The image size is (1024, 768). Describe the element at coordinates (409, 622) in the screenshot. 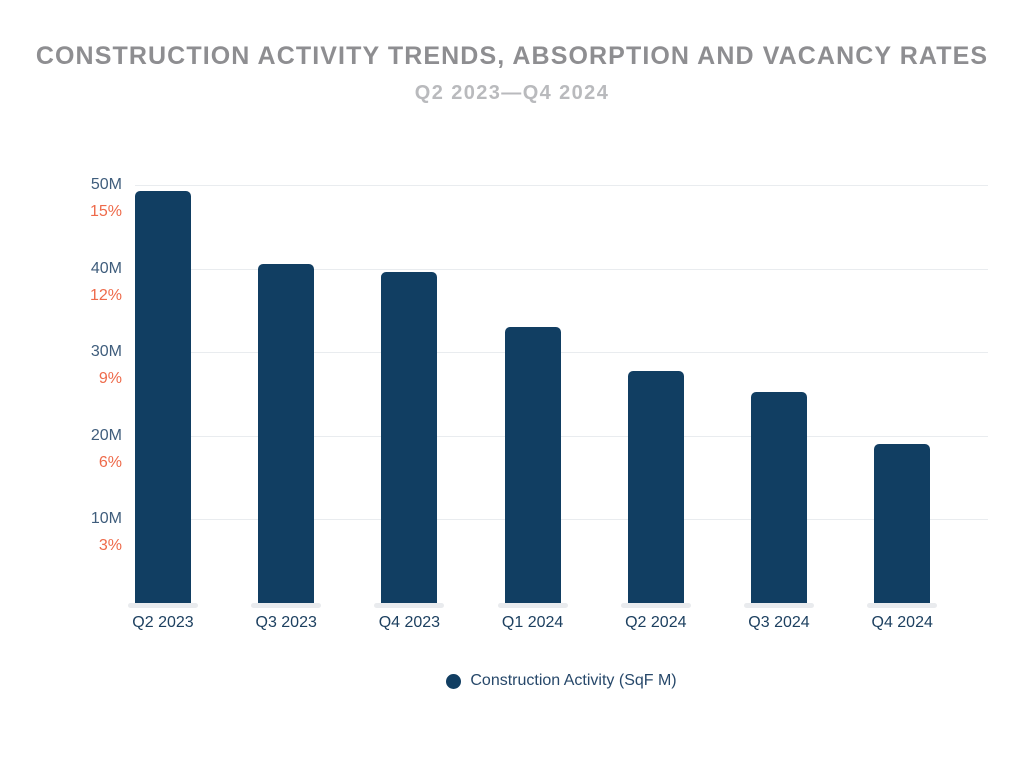

I see `x-tick-q4-2023: Q4 2023` at that location.